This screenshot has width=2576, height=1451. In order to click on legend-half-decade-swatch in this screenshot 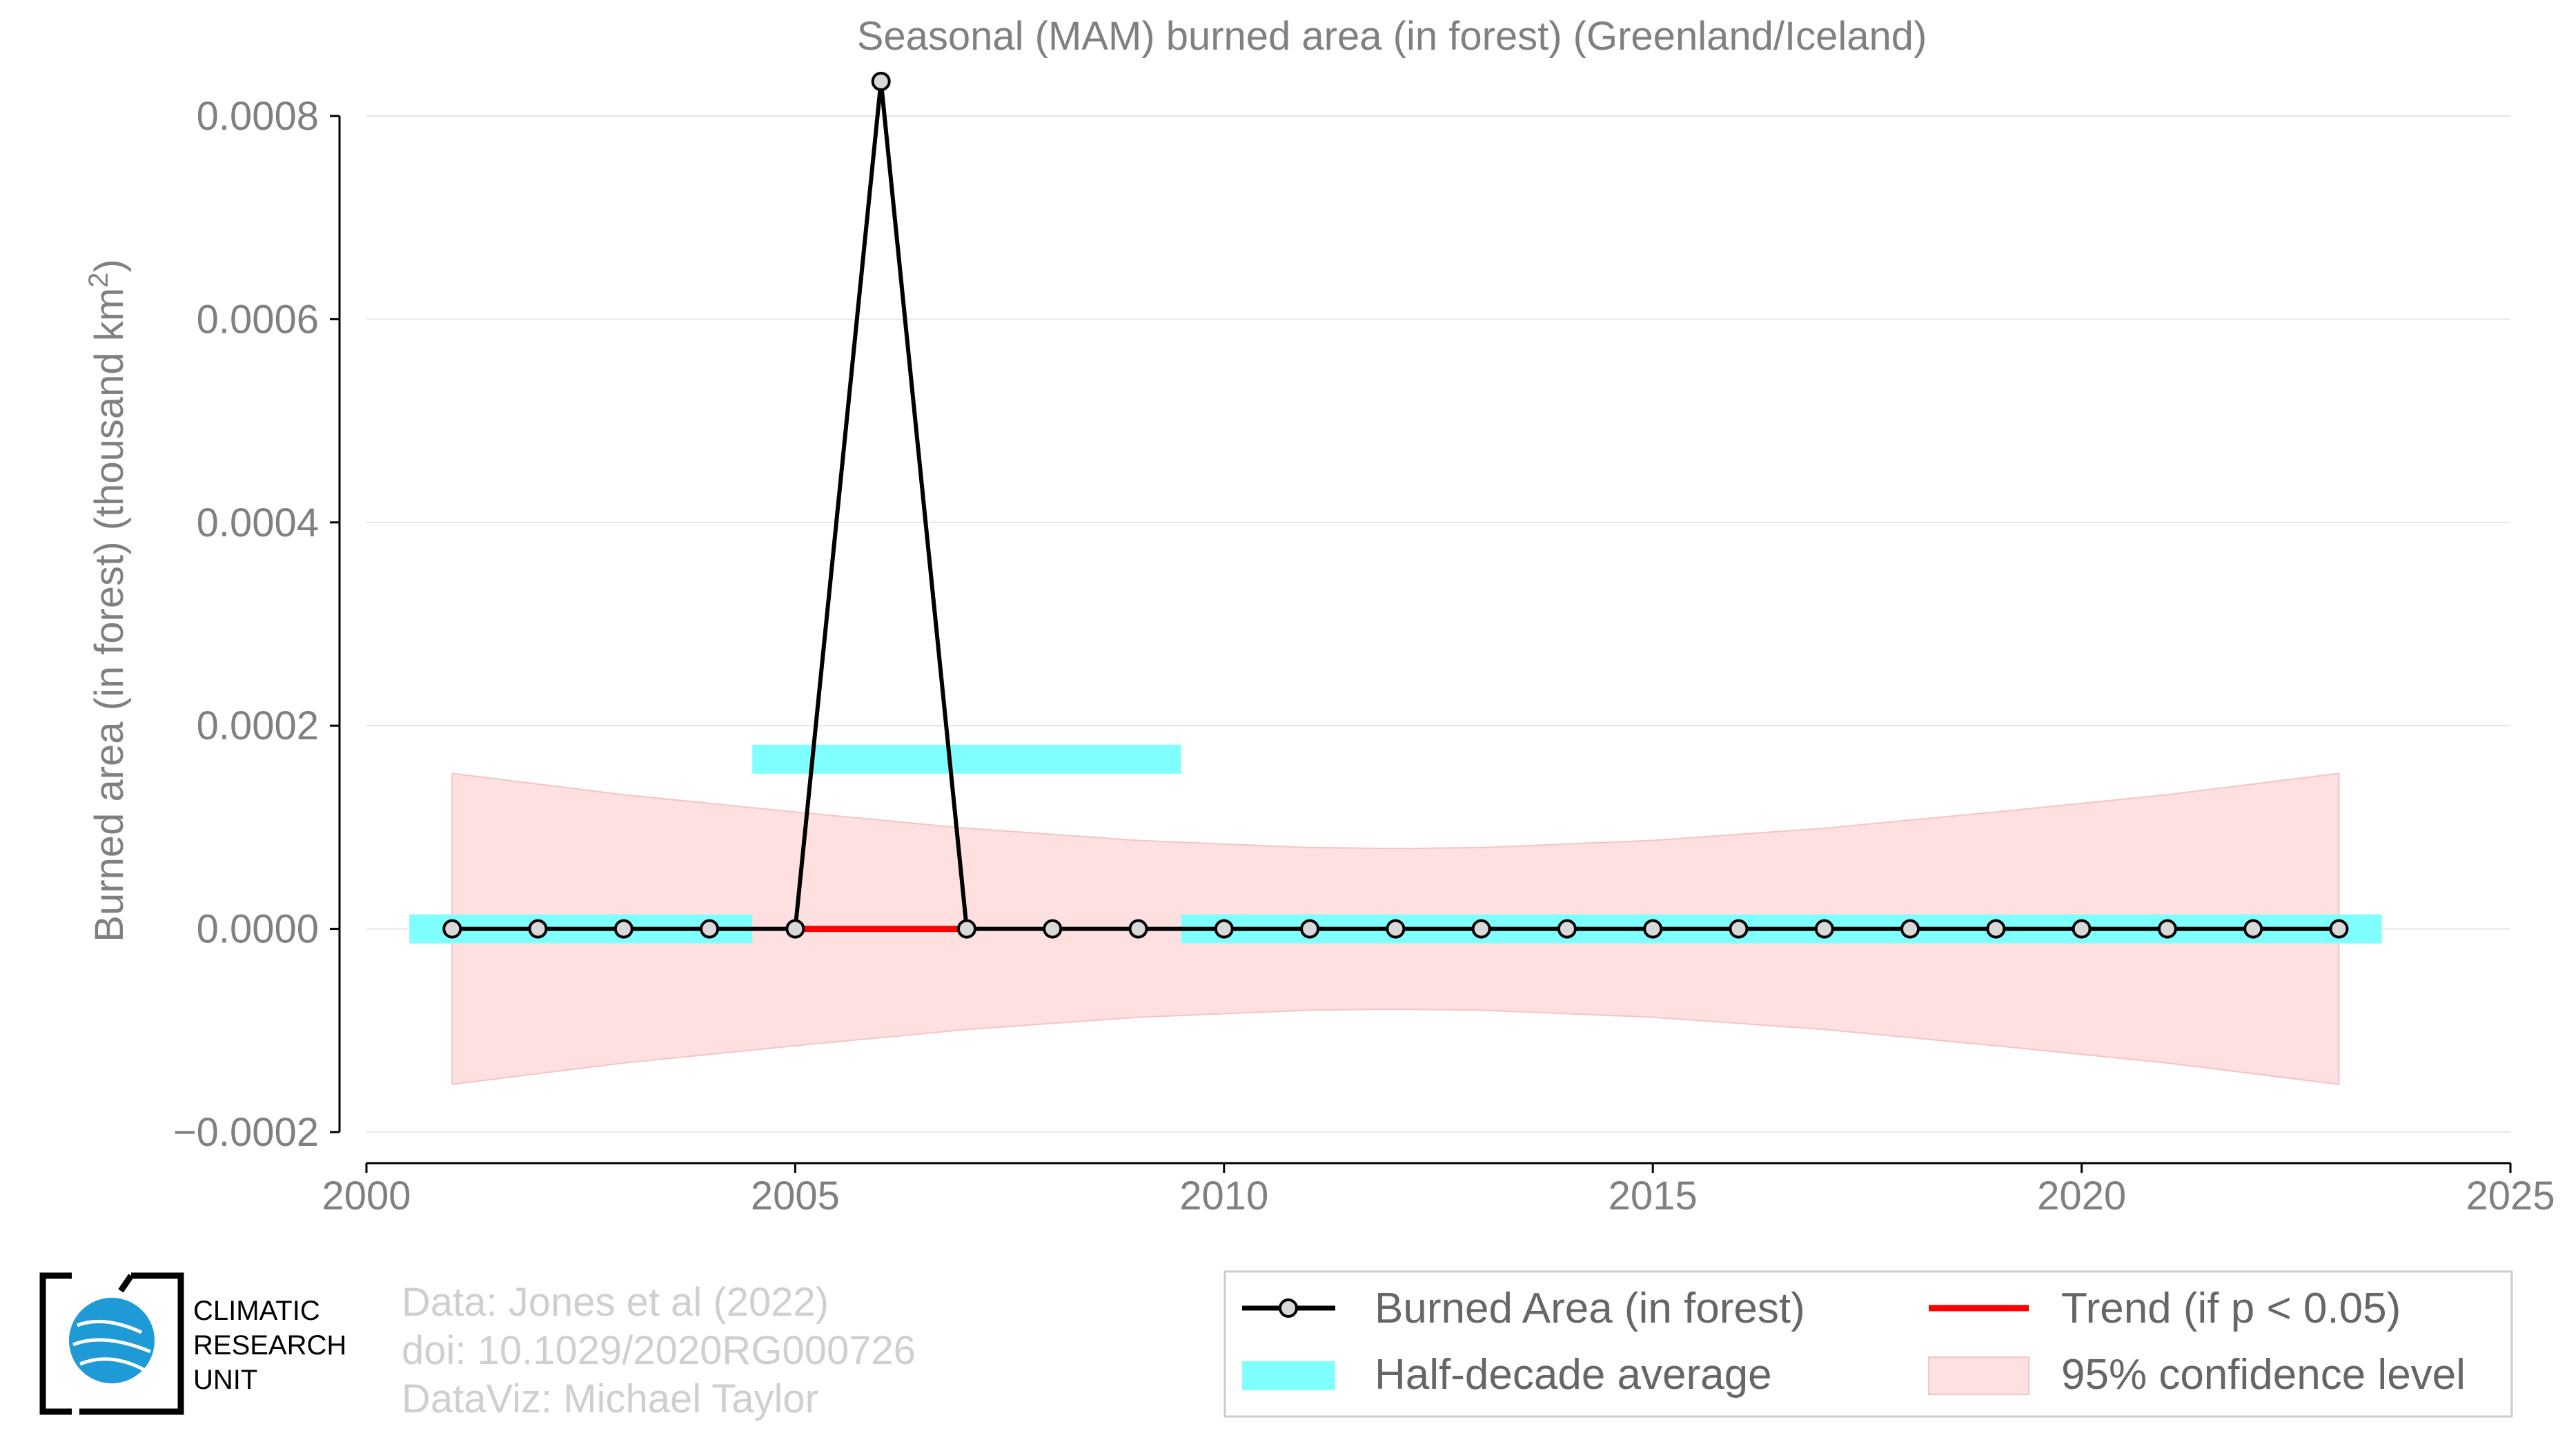, I will do `click(1288, 1375)`.